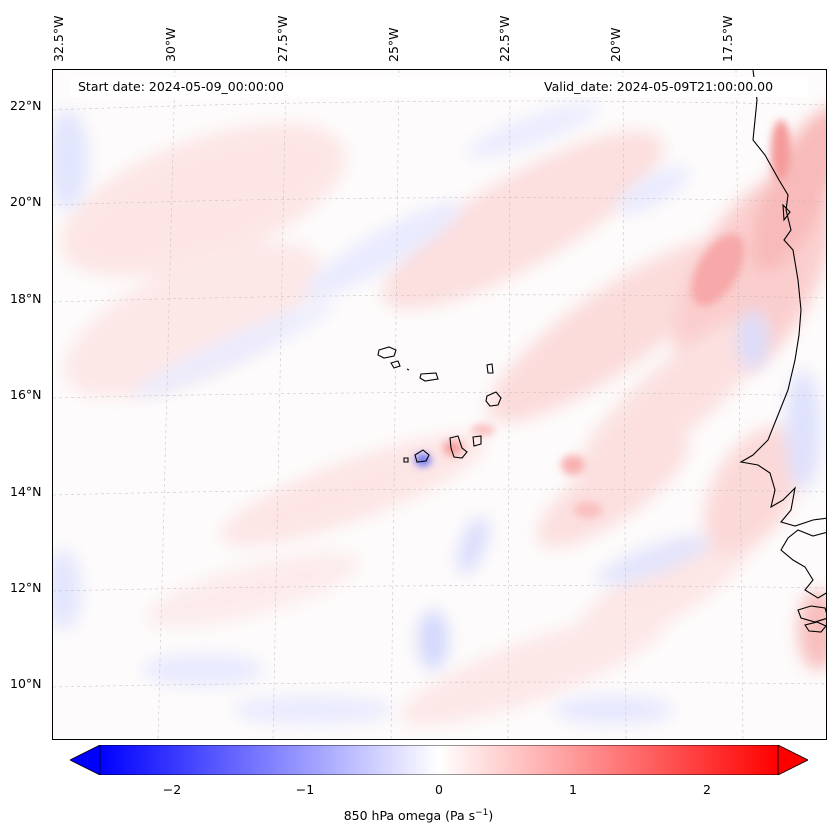 The height and width of the screenshot is (839, 837). I want to click on lat-label-22n: 22°N, so click(26, 105).